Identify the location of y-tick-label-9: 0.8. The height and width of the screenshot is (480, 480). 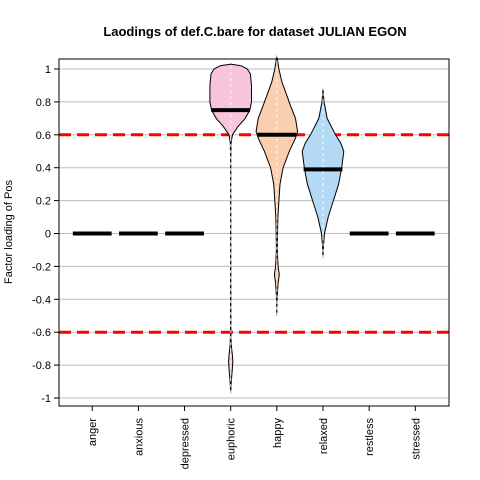
(43, 103).